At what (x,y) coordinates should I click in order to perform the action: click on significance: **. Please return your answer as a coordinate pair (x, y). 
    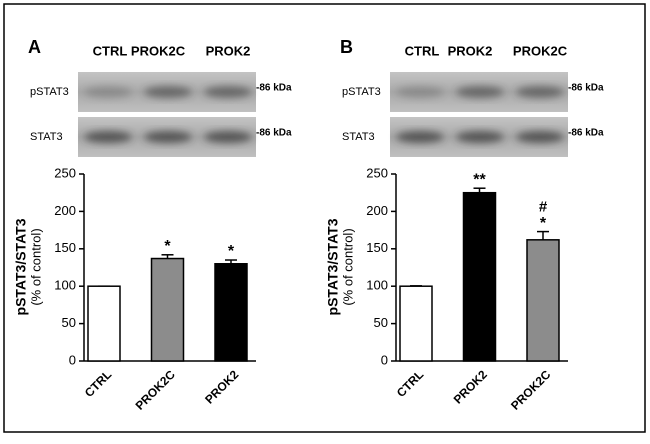
    Looking at the image, I should click on (479, 179).